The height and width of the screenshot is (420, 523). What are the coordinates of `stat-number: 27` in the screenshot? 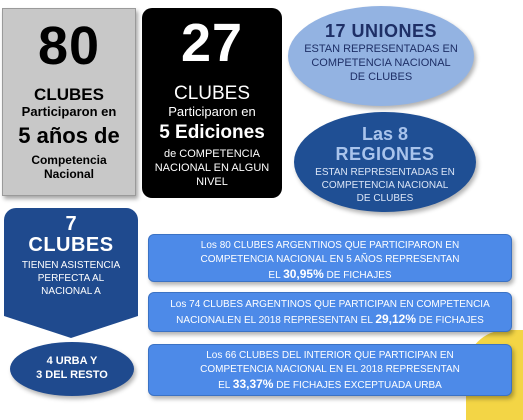 It's located at (212, 43).